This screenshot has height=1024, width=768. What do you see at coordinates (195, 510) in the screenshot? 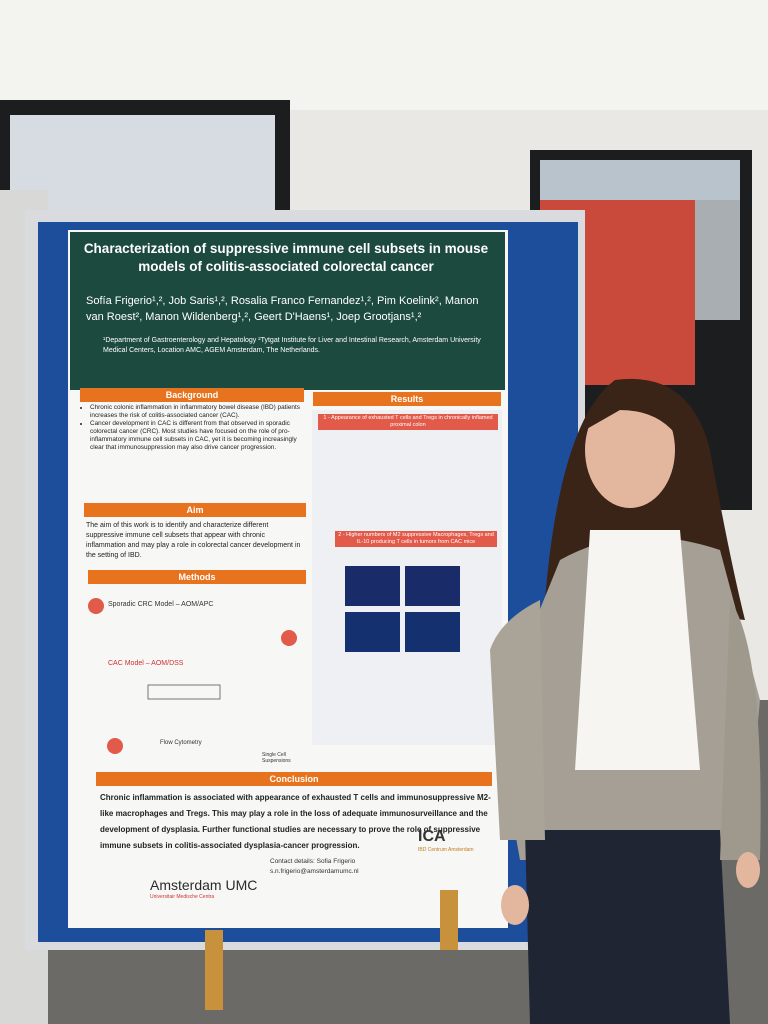
I see `section-header: Aim` at bounding box center [195, 510].